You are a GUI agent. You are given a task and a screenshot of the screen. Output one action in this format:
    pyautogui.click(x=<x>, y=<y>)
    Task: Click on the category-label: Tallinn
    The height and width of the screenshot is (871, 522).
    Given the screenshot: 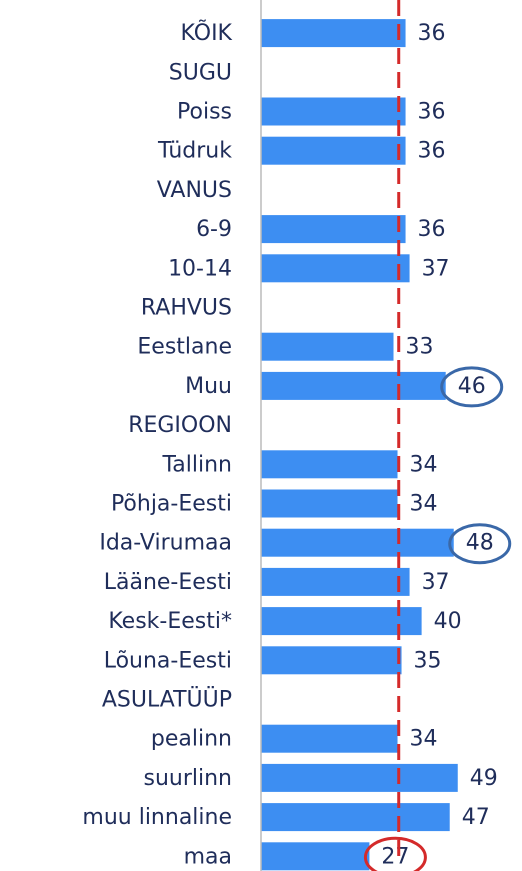 What is the action you would take?
    pyautogui.click(x=196, y=464)
    